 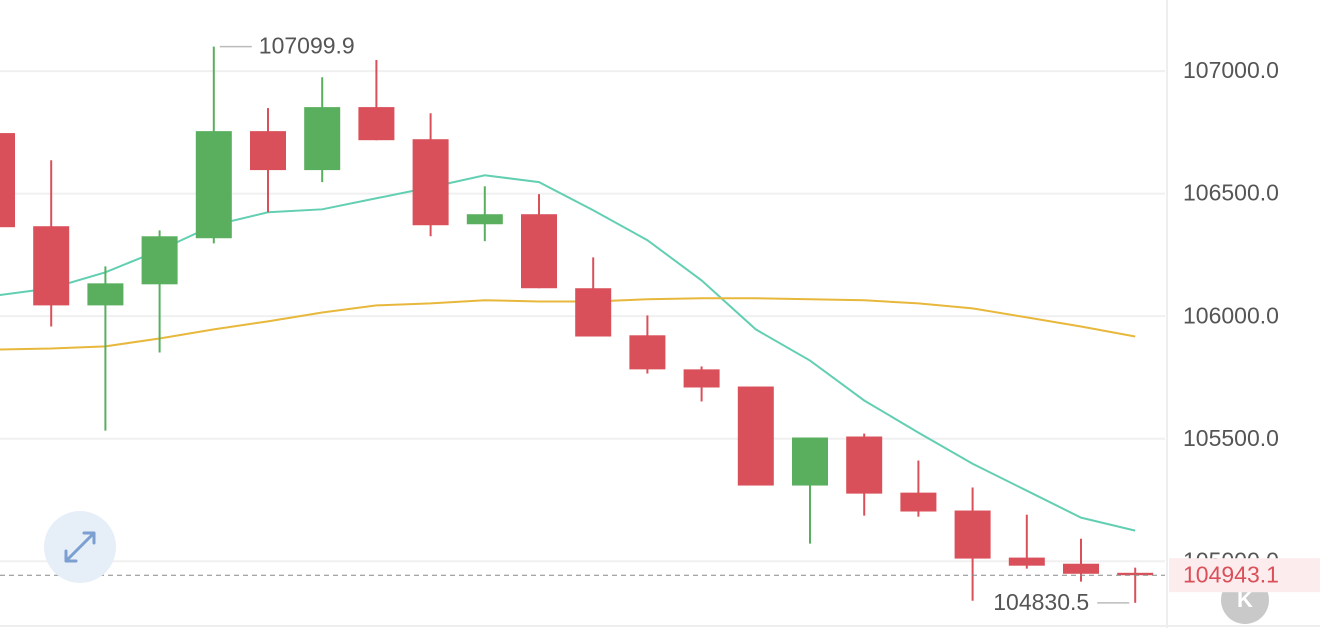 I want to click on y-tick-label: 107000.0, so click(x=1231, y=70).